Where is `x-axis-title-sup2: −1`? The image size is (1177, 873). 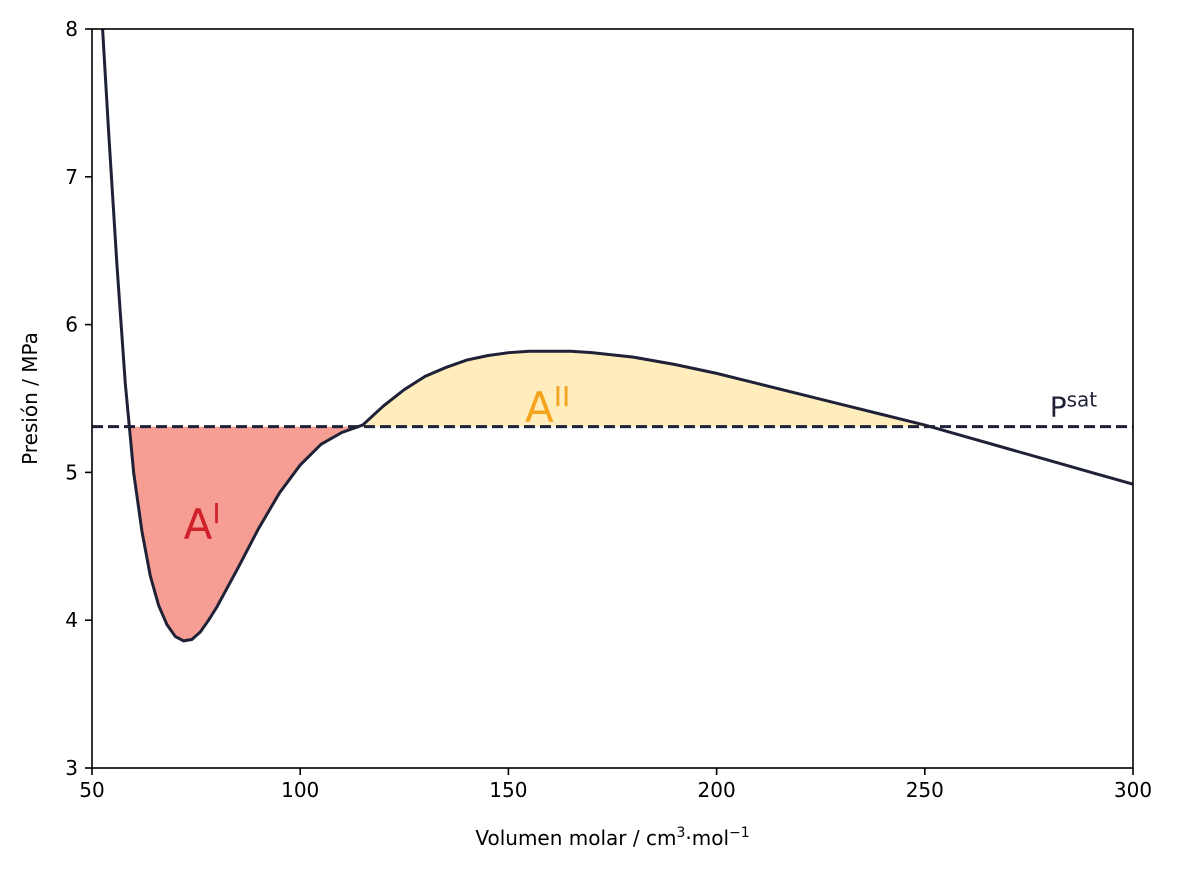 x-axis-title-sup2: −1 is located at coordinates (739, 833).